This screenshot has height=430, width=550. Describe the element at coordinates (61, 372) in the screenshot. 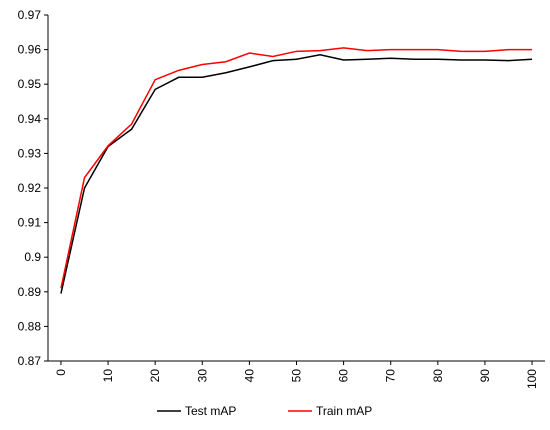

I see `x-tick-label: 0` at that location.